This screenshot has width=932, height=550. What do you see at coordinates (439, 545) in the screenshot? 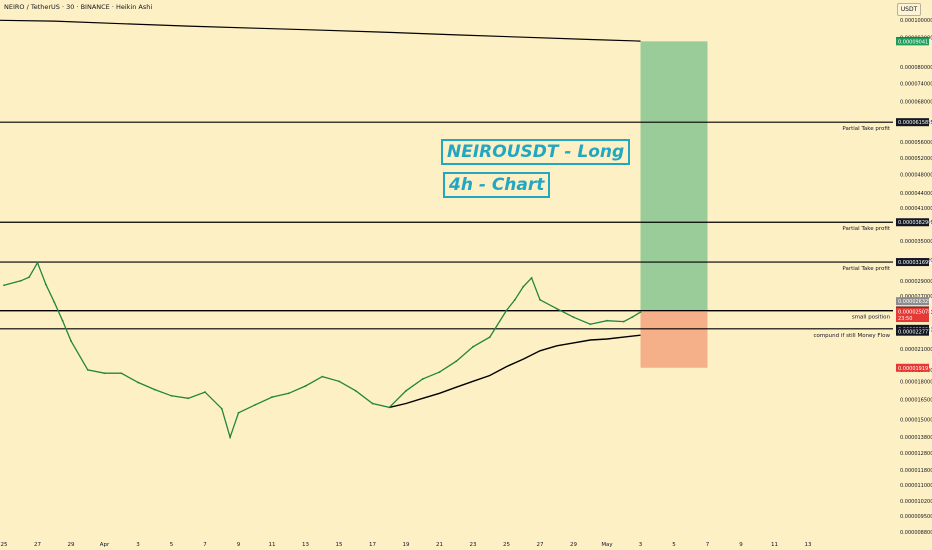
I see `x-tick-label: 21` at bounding box center [439, 545].